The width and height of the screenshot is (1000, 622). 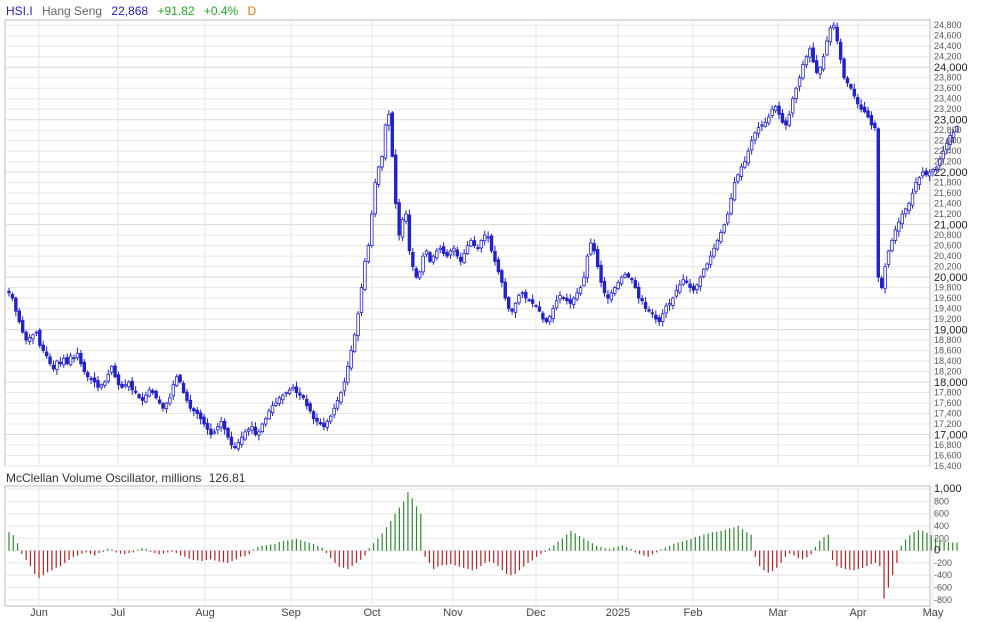 I want to click on x-axis-label: Sep, so click(x=291, y=613).